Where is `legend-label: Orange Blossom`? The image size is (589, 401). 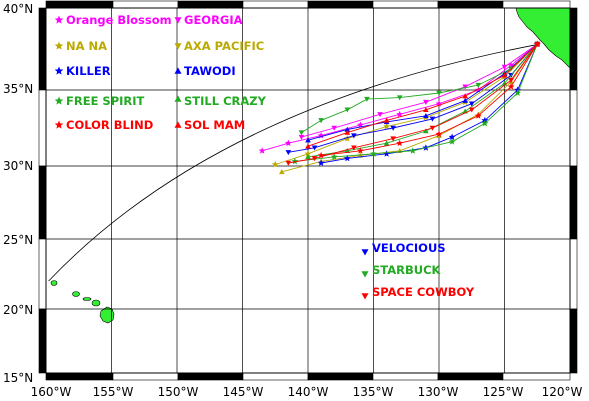 legend-label: Orange Blossom is located at coordinates (119, 20).